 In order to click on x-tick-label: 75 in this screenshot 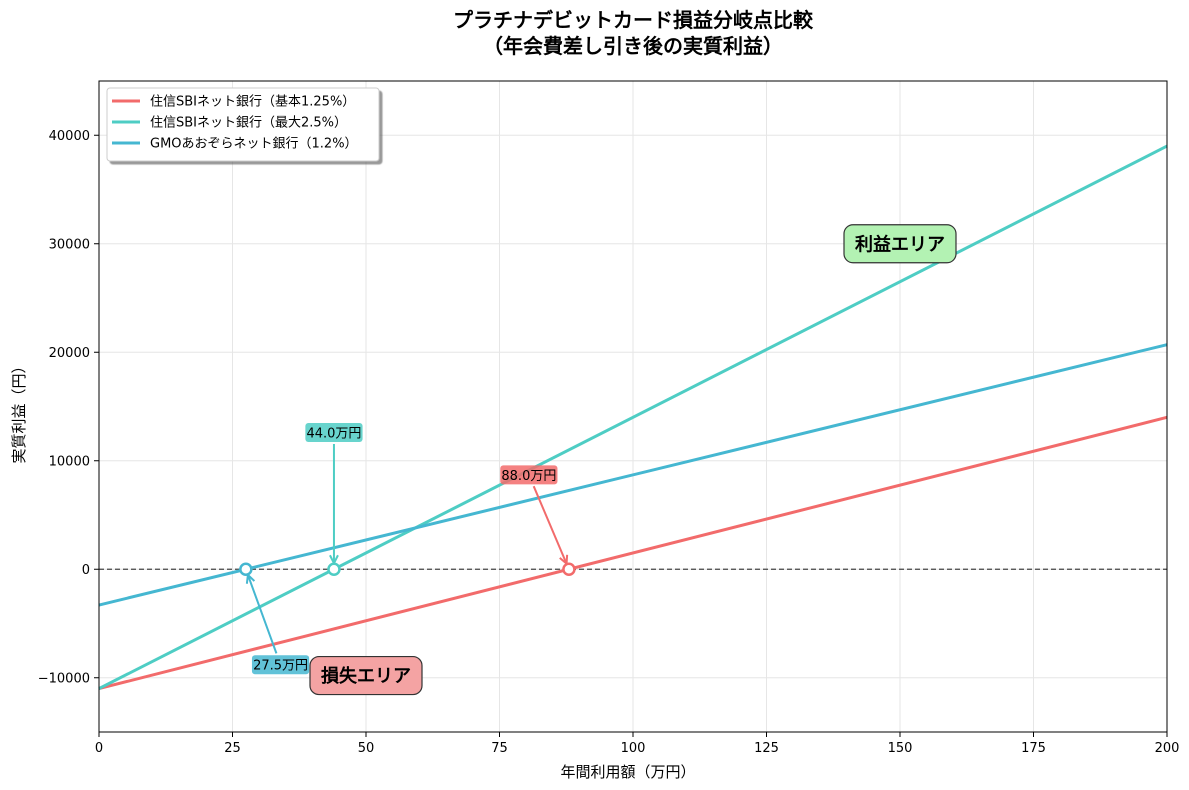, I will do `click(499, 748)`.